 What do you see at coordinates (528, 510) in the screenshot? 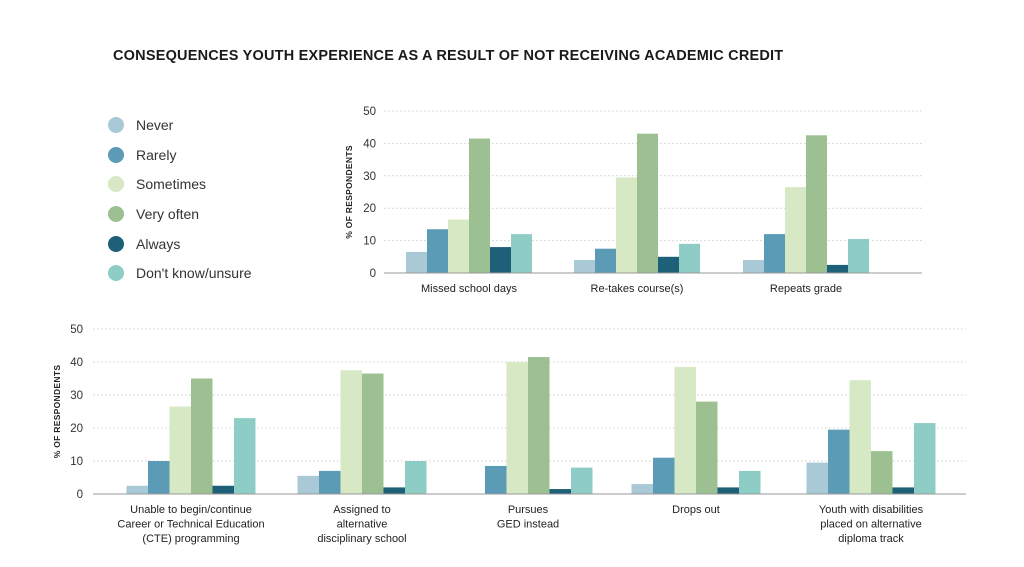
I see `category-label: Pursues` at bounding box center [528, 510].